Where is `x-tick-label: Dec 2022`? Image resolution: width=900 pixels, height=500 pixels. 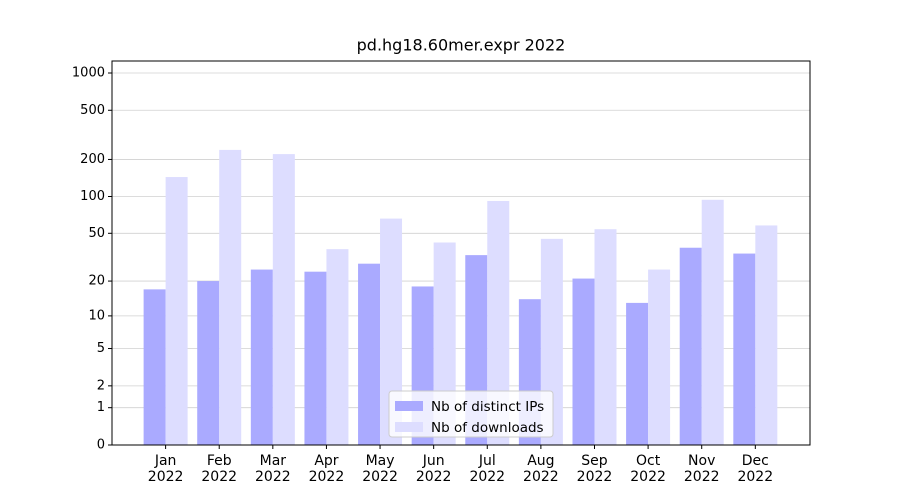 x-tick-label: Dec 2022 is located at coordinates (755, 469).